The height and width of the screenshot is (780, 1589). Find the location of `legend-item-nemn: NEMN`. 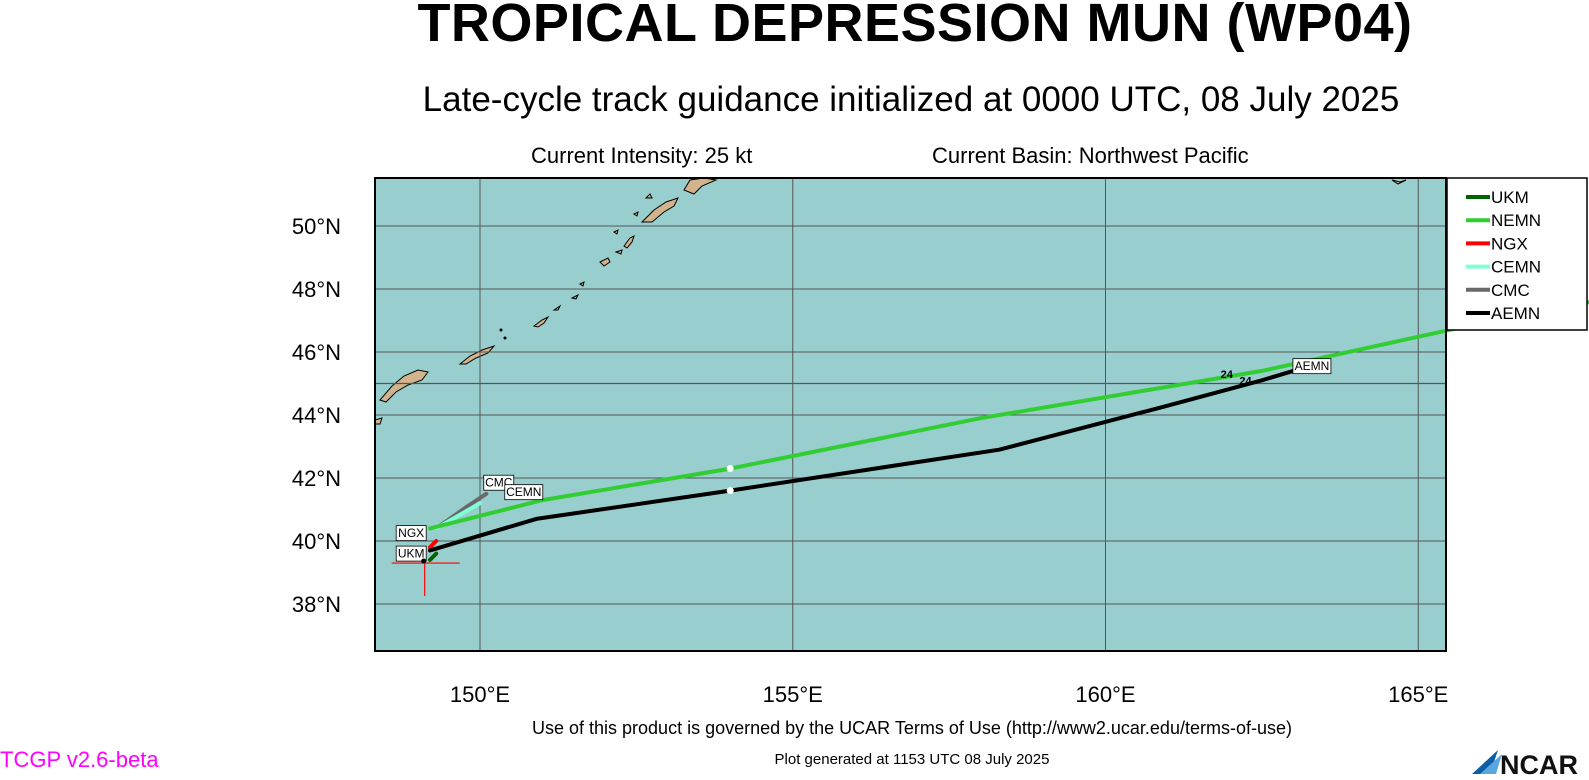

legend-item-nemn: NEMN is located at coordinates (1503, 220).